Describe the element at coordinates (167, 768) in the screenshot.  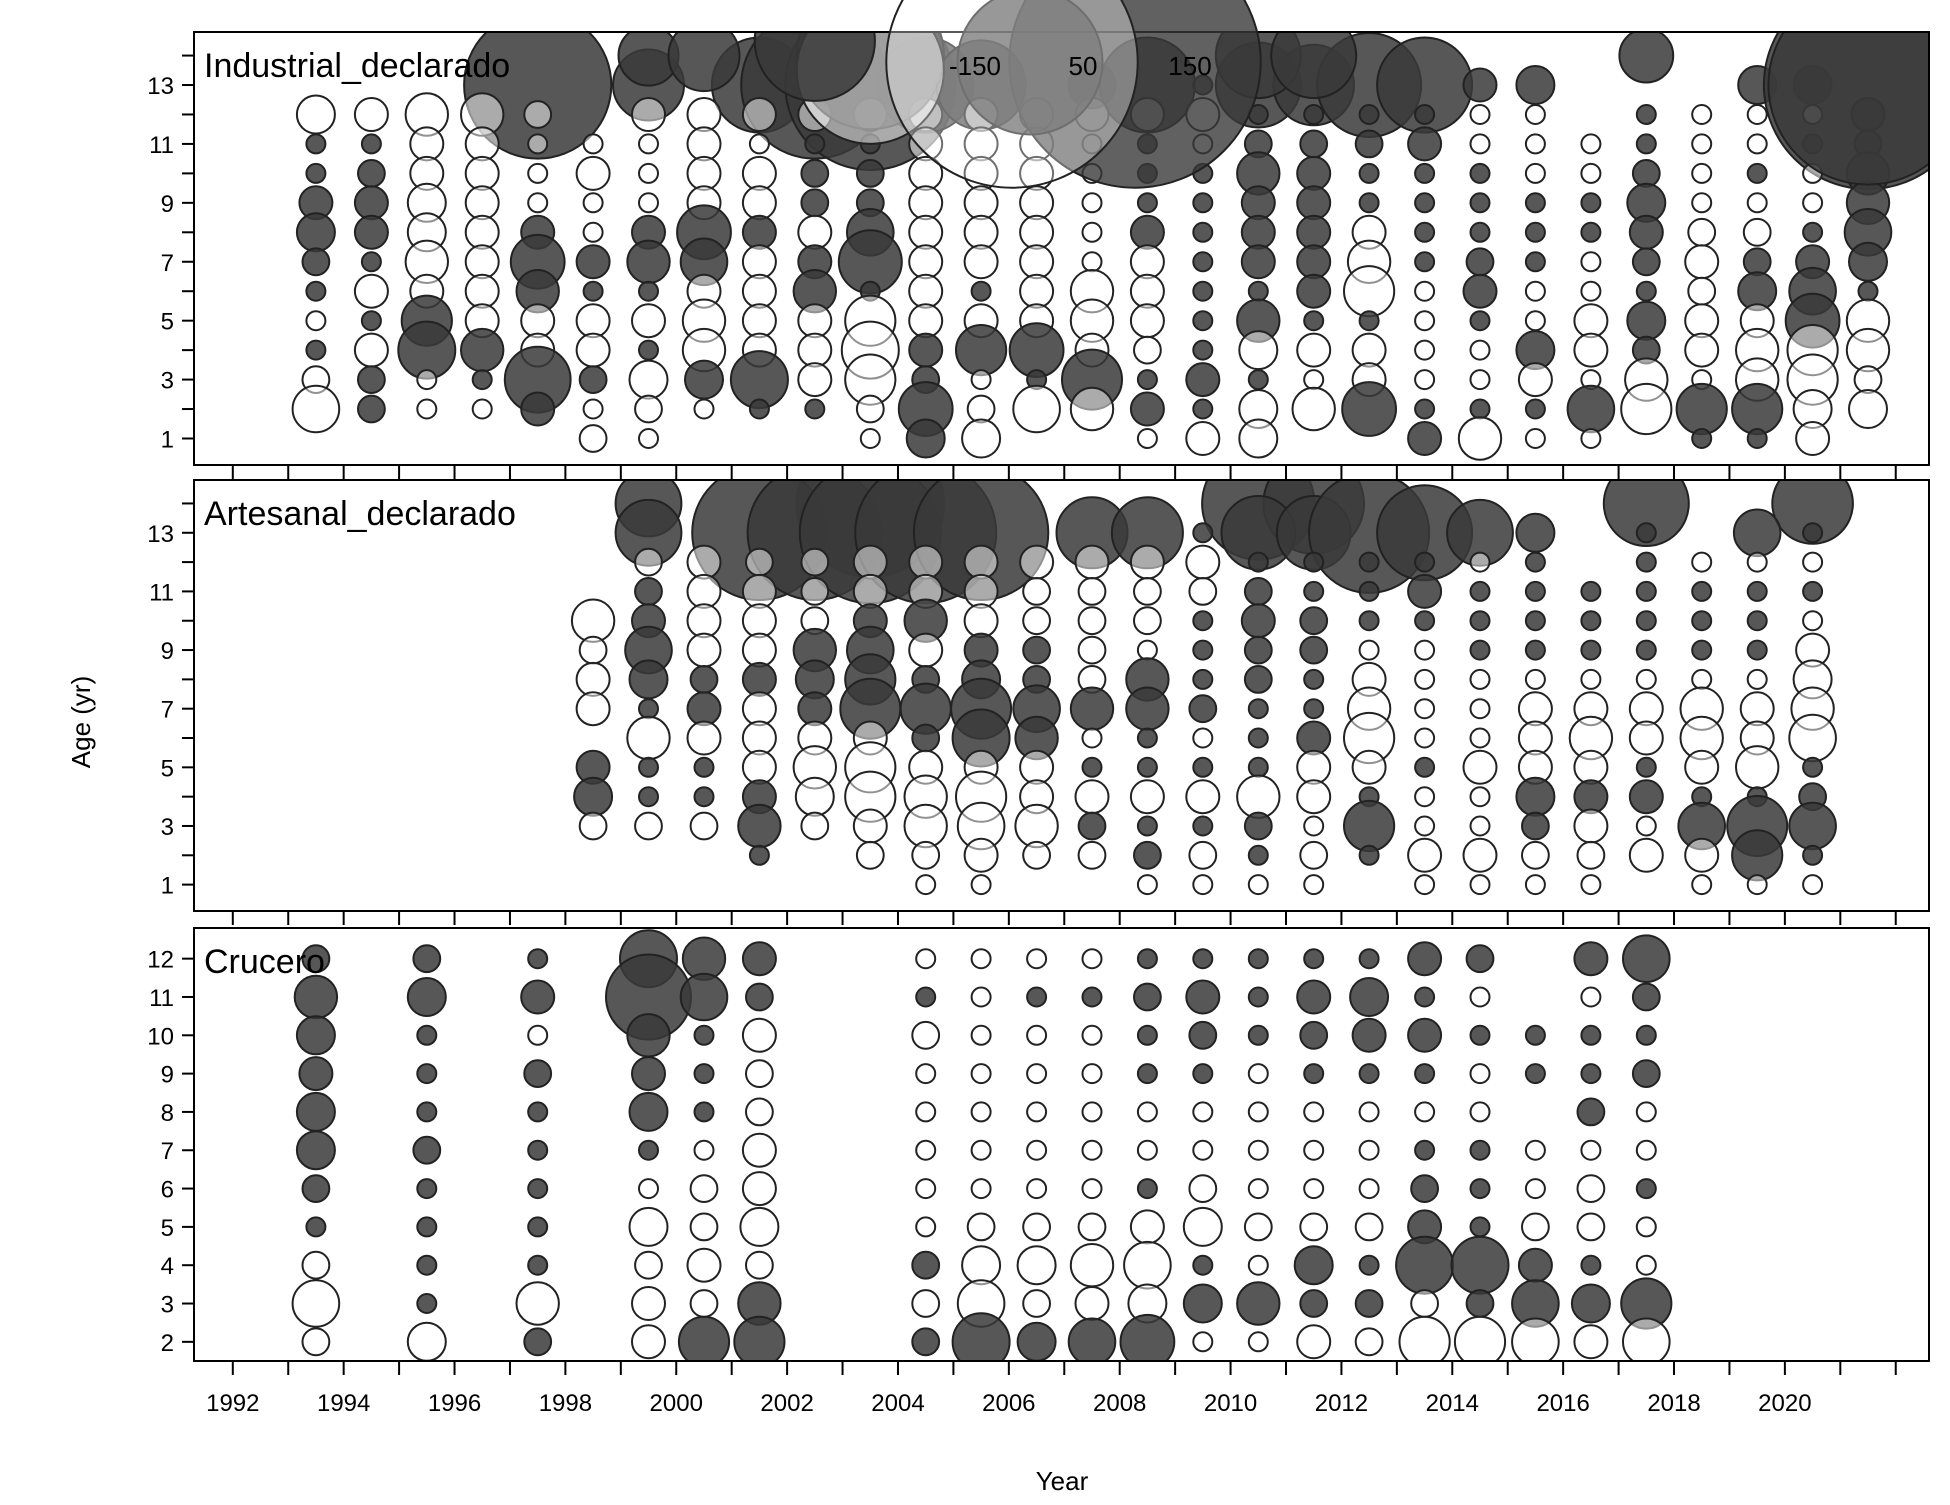
I see `y-tick-label: 5` at that location.